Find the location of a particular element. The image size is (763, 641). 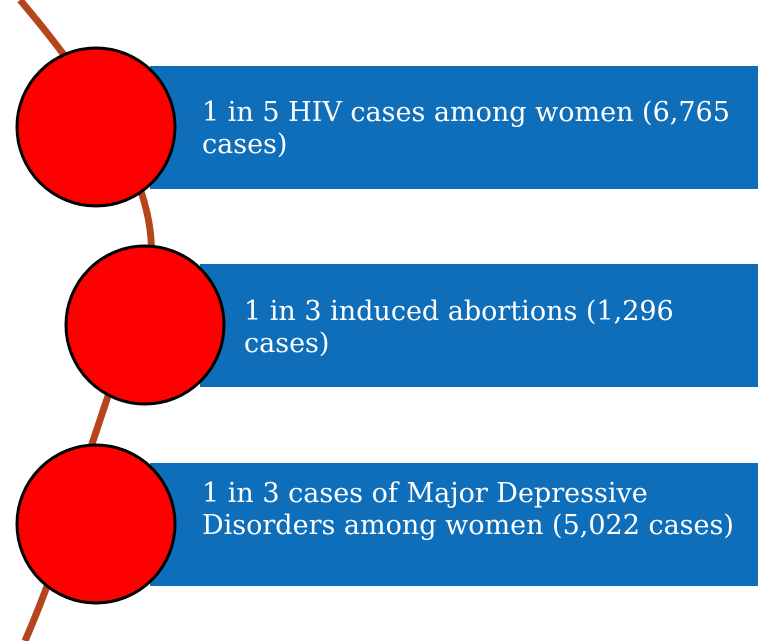

item-box is located at coordinates (479, 325).